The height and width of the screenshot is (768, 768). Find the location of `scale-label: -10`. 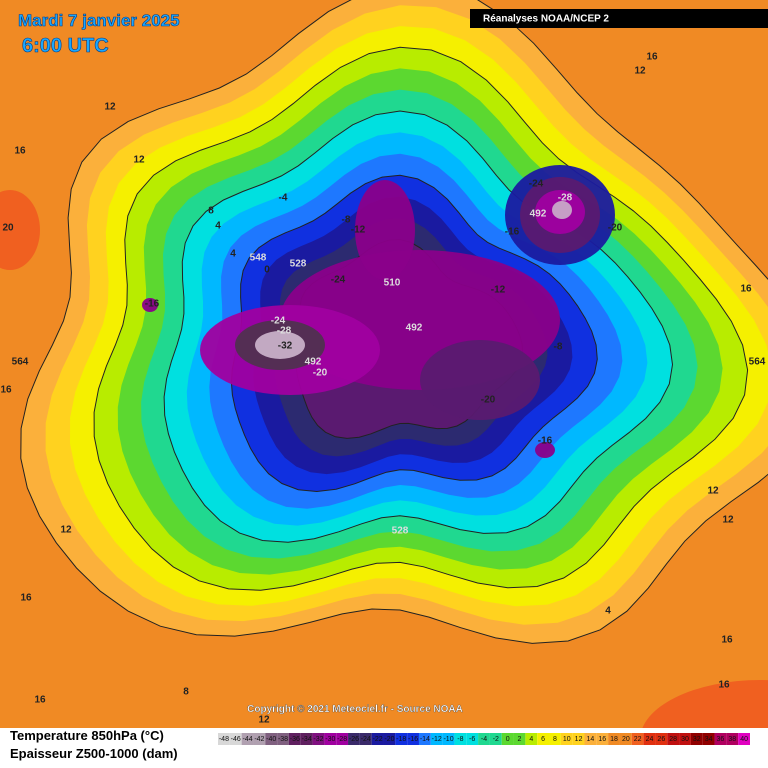

scale-label: -10 is located at coordinates (448, 739).